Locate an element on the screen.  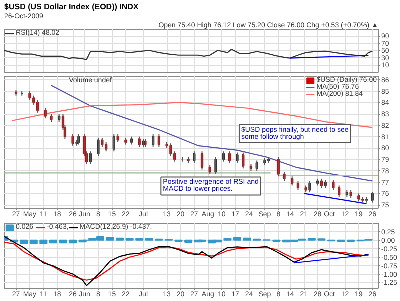
chart-title: $USD (US Dollar Index (EOD)) INDX is located at coordinates (72, 7).